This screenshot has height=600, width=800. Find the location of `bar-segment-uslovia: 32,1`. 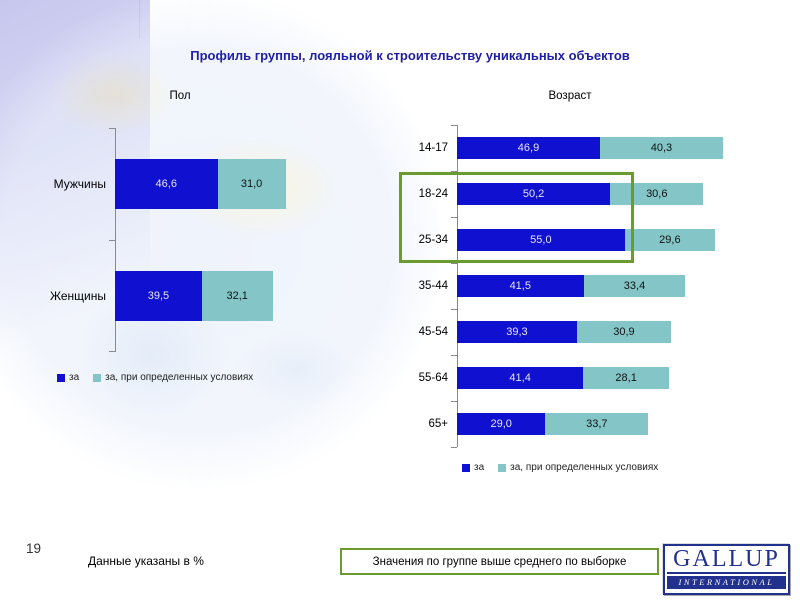

bar-segment-uslovia: 32,1 is located at coordinates (237, 296).